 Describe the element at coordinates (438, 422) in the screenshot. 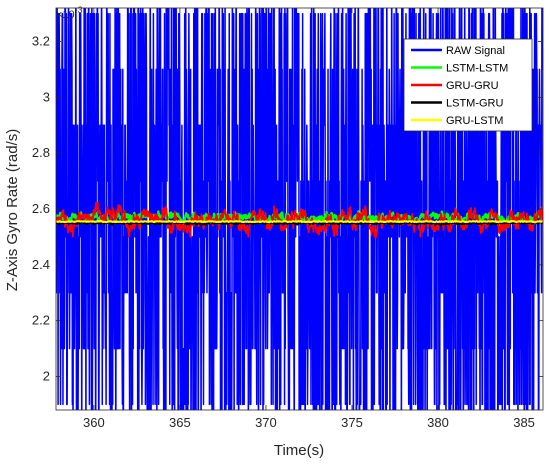

I see `x-tick-label: 380` at that location.